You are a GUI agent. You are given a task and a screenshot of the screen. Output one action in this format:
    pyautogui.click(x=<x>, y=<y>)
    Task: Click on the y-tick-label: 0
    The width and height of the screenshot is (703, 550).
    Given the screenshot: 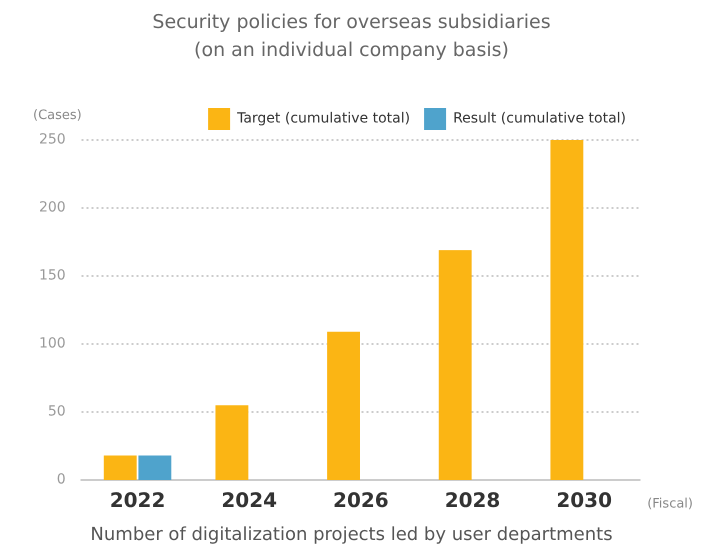 What is the action you would take?
    pyautogui.click(x=61, y=480)
    